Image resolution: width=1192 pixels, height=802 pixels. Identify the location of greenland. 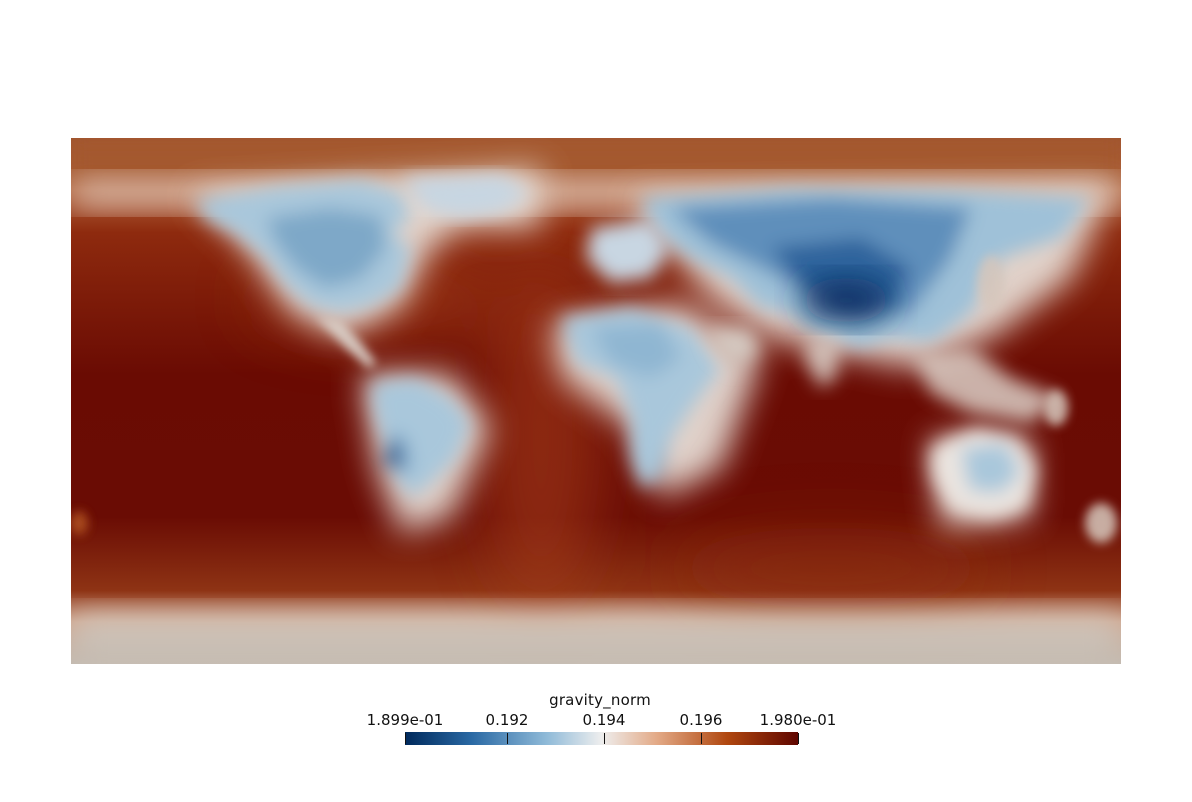
(466, 196).